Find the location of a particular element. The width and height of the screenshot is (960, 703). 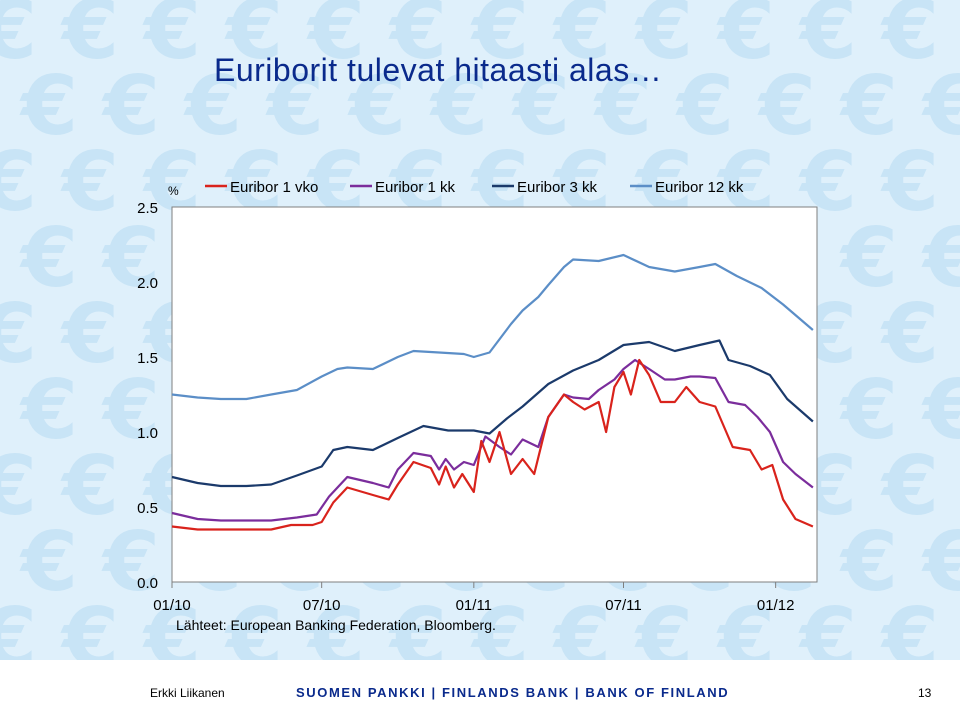

y-tick-label: 1.0 is located at coordinates (147, 433).